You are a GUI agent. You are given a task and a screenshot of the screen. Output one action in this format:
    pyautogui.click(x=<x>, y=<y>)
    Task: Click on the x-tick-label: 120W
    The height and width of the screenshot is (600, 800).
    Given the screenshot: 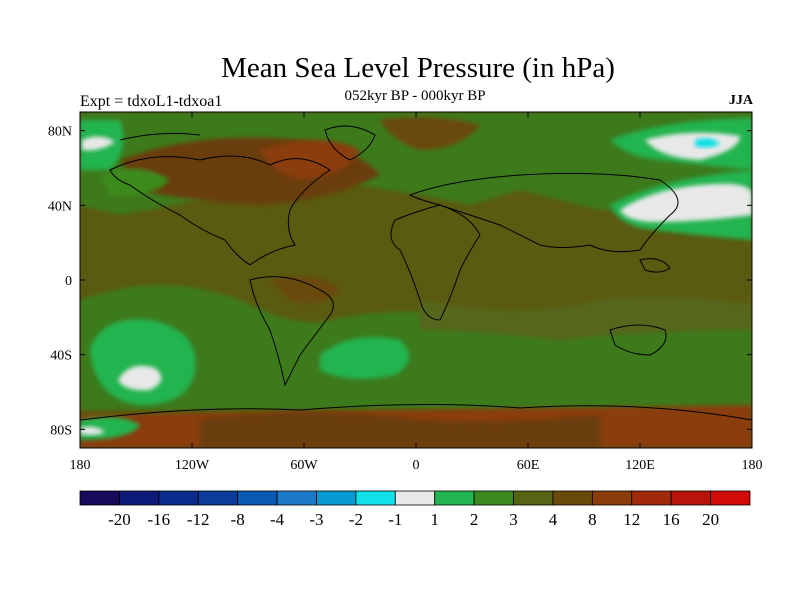 What is the action you would take?
    pyautogui.click(x=192, y=465)
    